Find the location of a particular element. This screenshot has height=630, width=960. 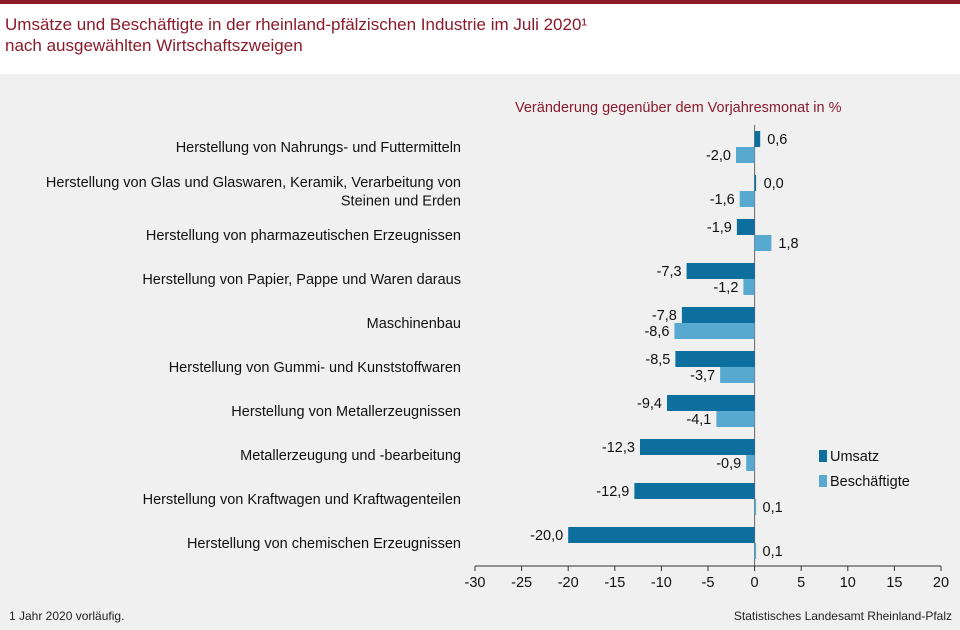

data-label: -3,7 is located at coordinates (702, 376).